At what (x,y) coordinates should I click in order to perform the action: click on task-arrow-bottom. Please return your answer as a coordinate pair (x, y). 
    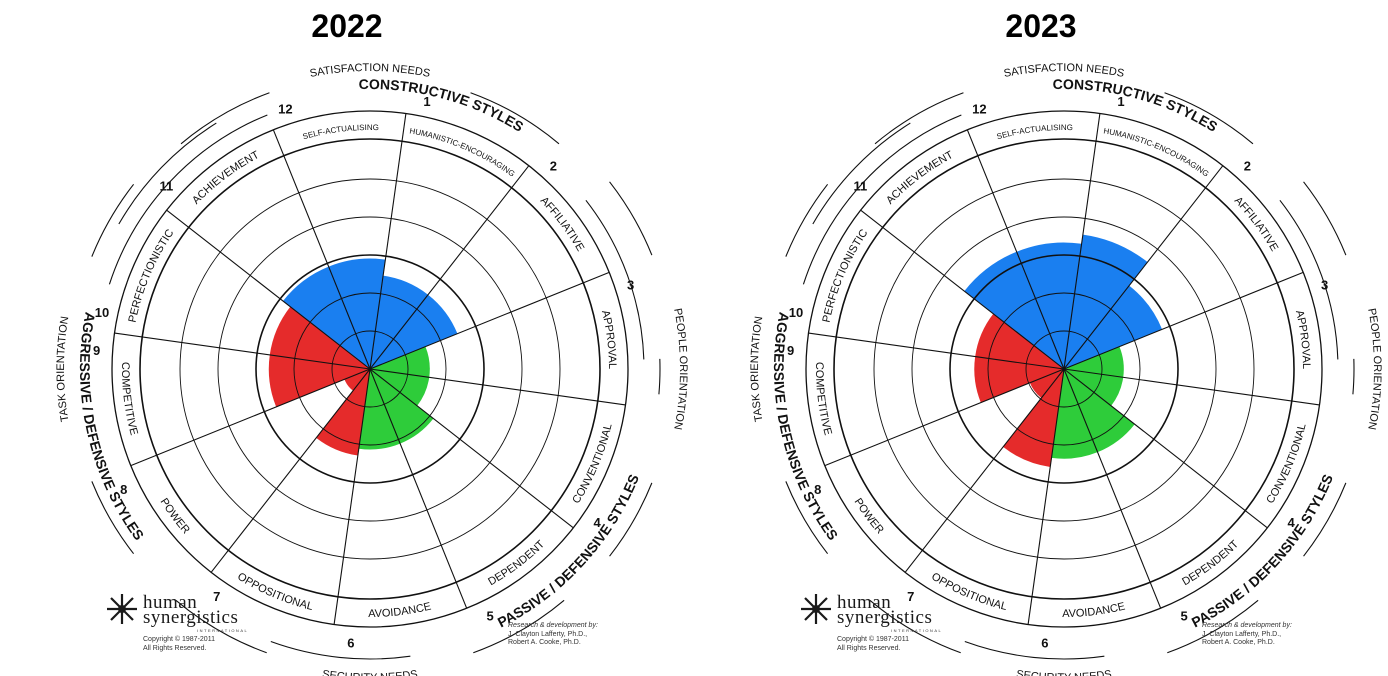
    Looking at the image, I should click on (807, 518).